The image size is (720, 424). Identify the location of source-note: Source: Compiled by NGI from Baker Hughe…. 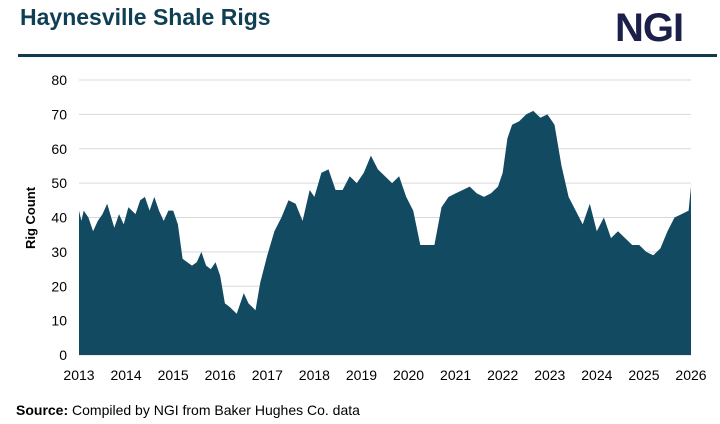
(188, 410).